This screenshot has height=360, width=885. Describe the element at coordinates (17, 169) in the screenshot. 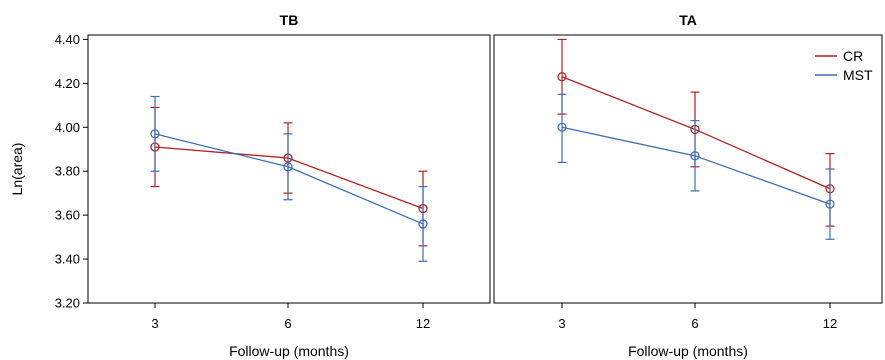

I see `y-axis-title: Ln(area)` at that location.